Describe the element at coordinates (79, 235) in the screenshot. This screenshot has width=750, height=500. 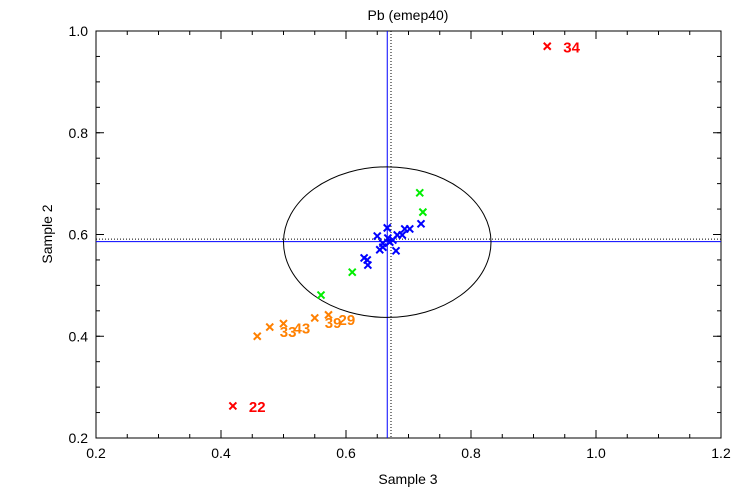
I see `y-tick-label: 0.6` at that location.